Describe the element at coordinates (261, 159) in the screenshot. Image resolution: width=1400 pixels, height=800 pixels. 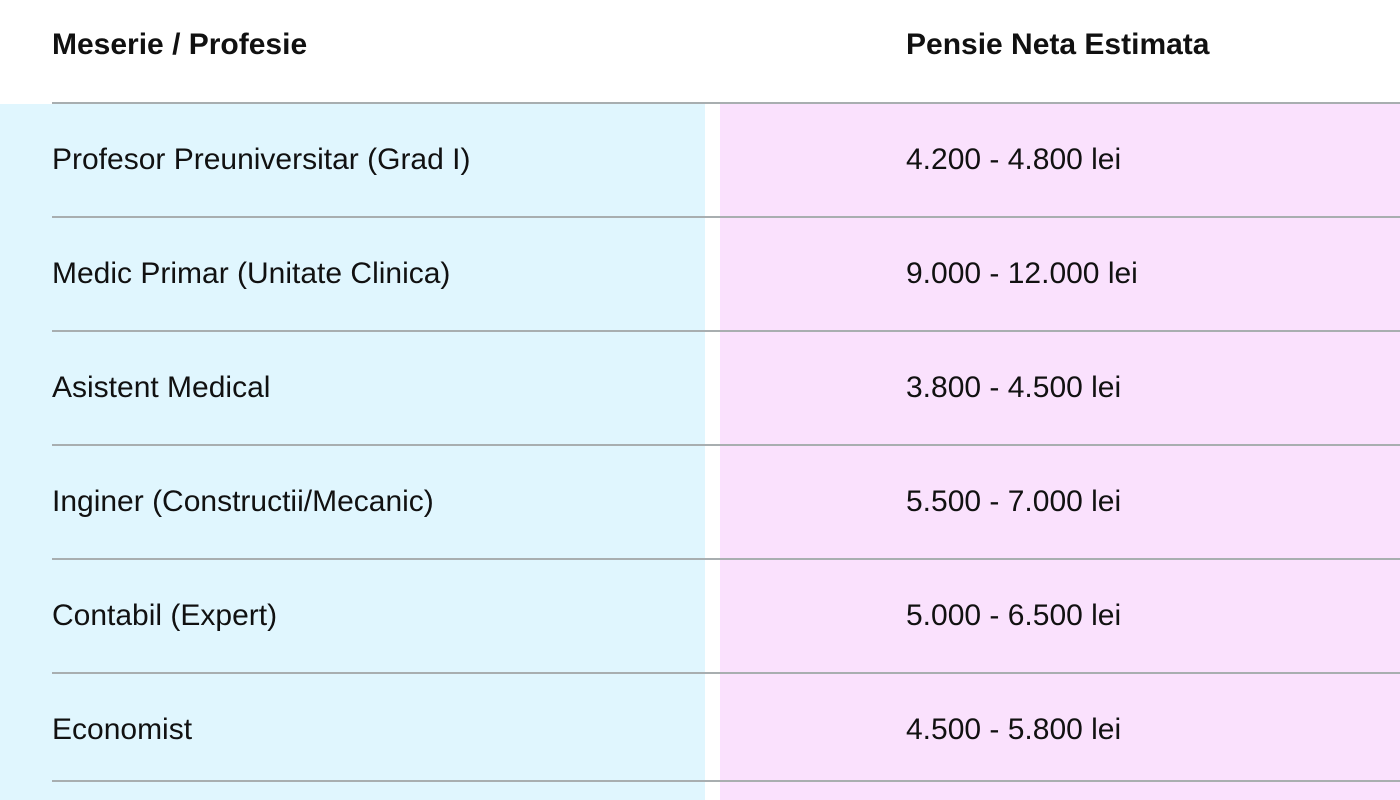
I see `profession-cell: Profesor Preuniversitar (Grad I)` at that location.